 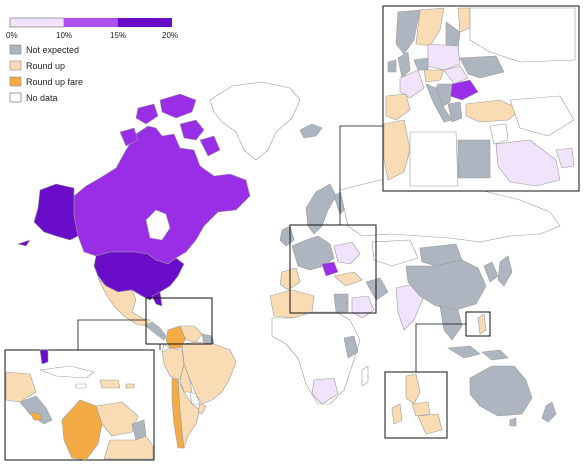 What do you see at coordinates (54, 82) in the screenshot?
I see `legend-label-round-up-fare: Round up fare` at bounding box center [54, 82].